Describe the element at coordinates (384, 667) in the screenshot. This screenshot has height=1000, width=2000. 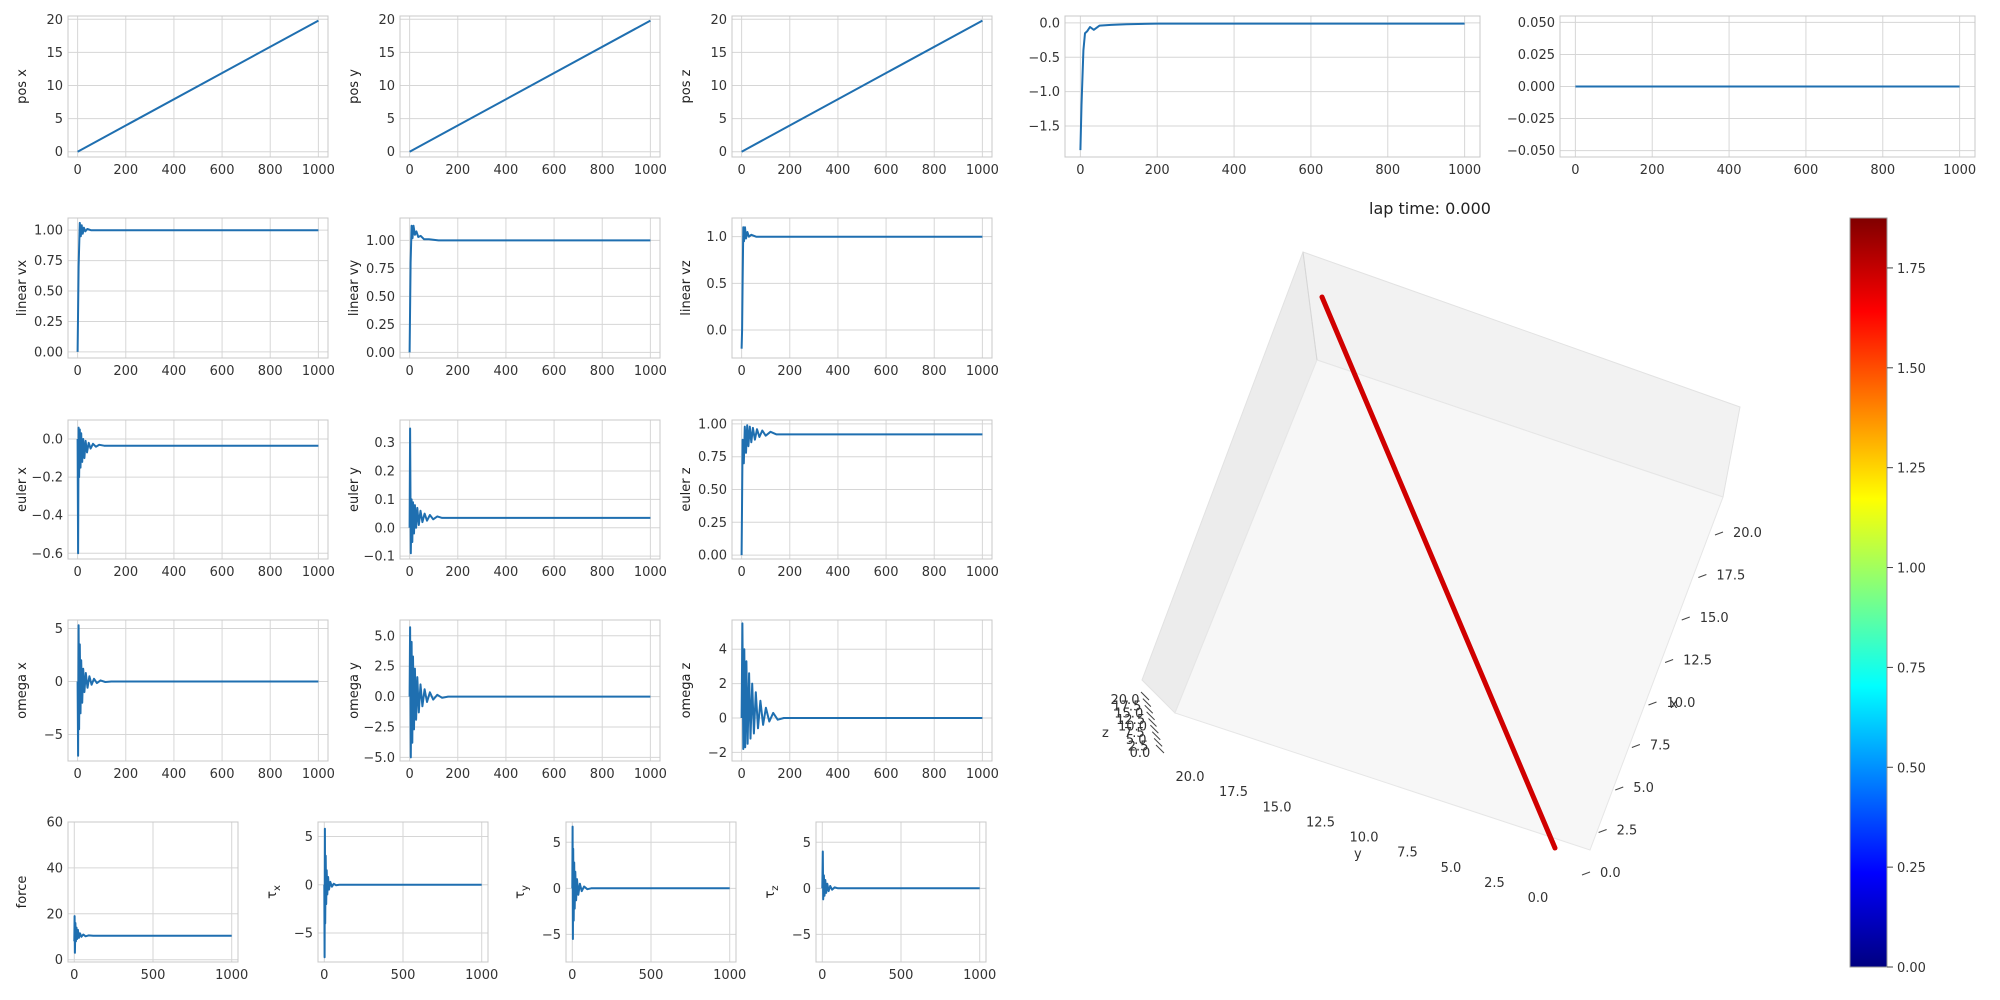
I see `omega-y-ytick-label: 2.5` at that location.